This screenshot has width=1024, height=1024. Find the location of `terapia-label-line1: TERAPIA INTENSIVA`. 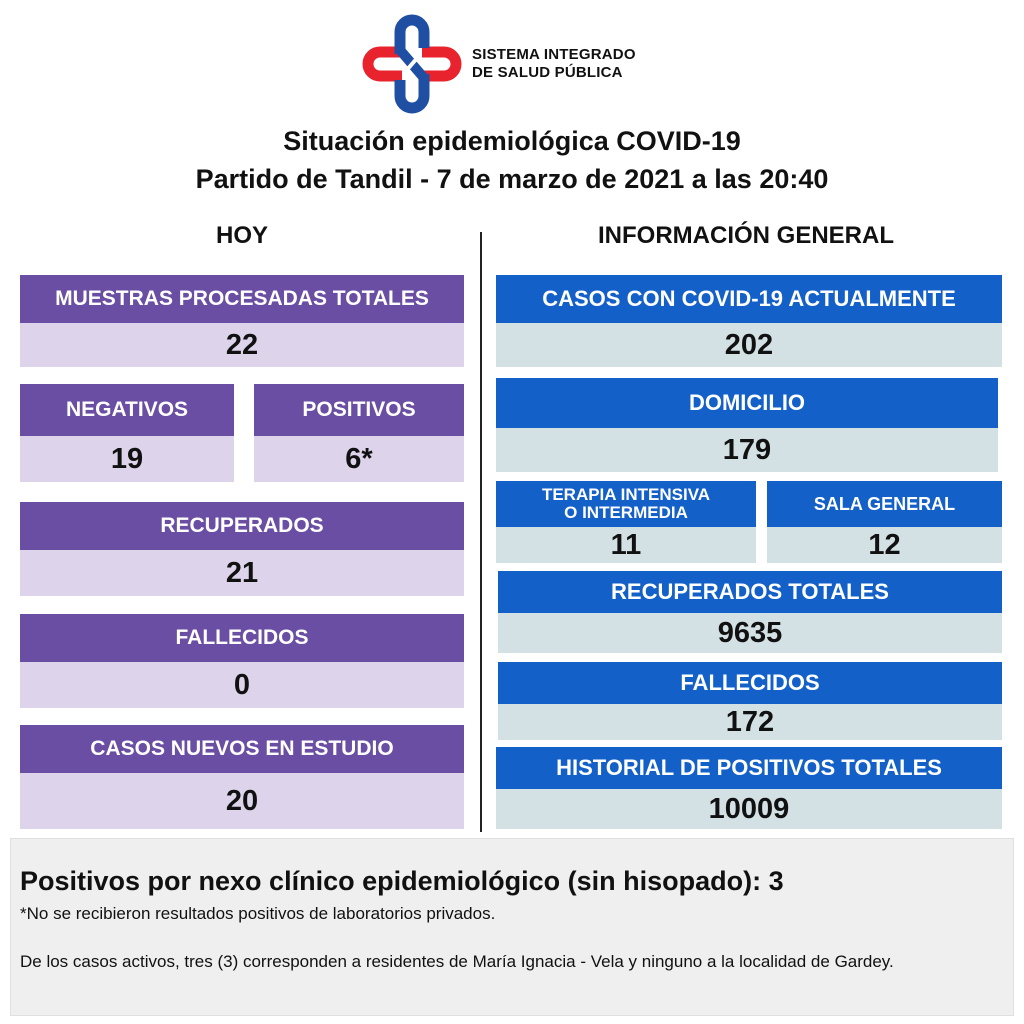

terapia-label-line1: TERAPIA INTENSIVA is located at coordinates (626, 495).